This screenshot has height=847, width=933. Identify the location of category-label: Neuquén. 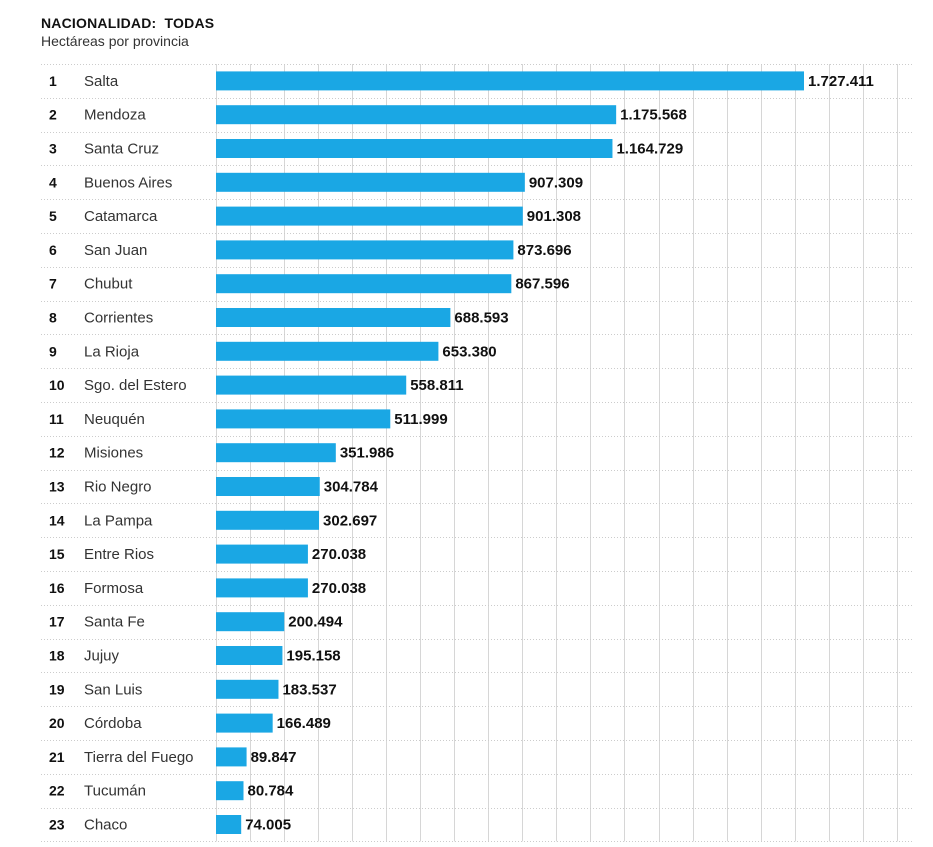
(114, 419).